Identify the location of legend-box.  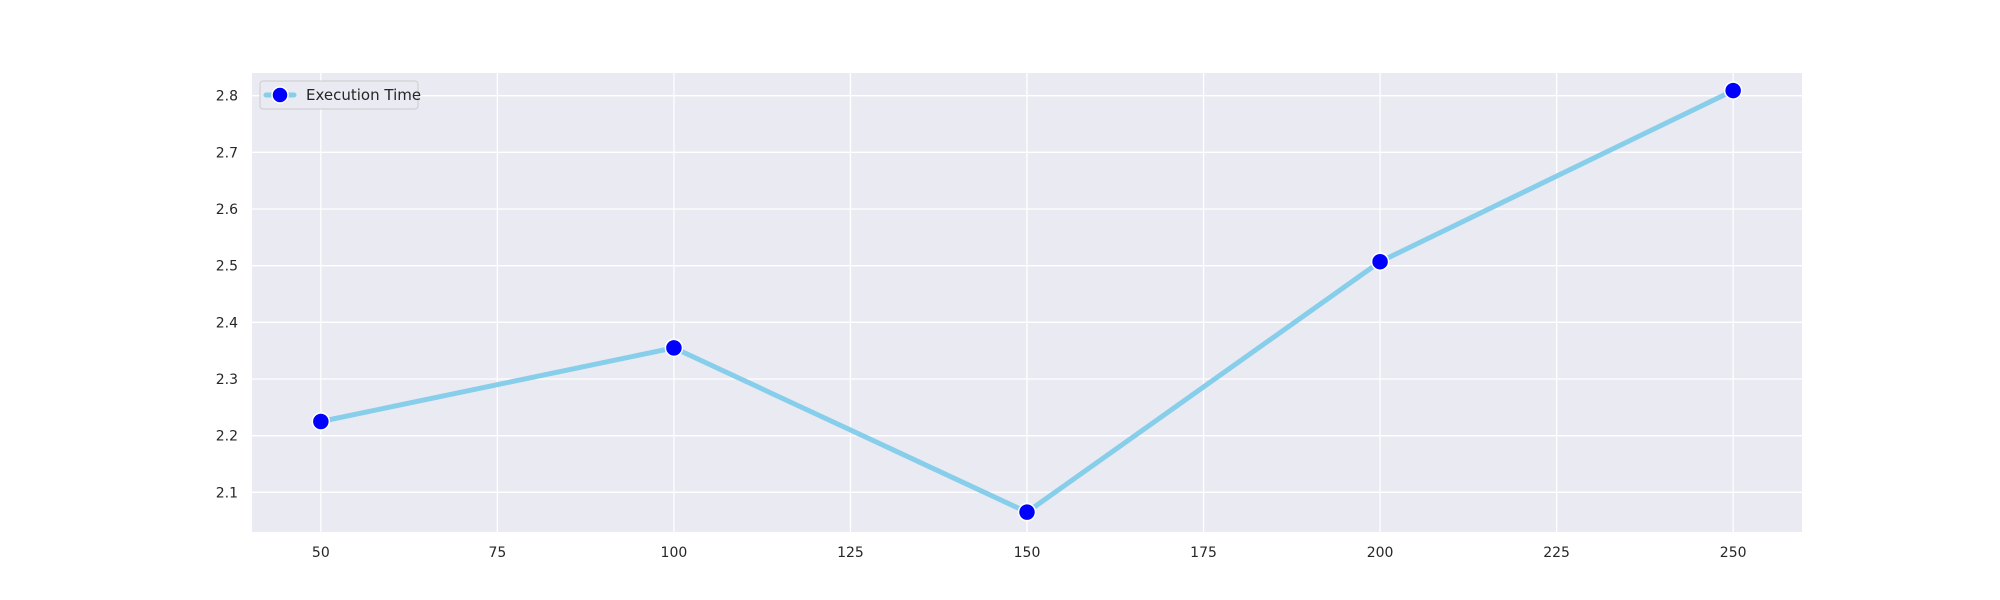
(339, 95).